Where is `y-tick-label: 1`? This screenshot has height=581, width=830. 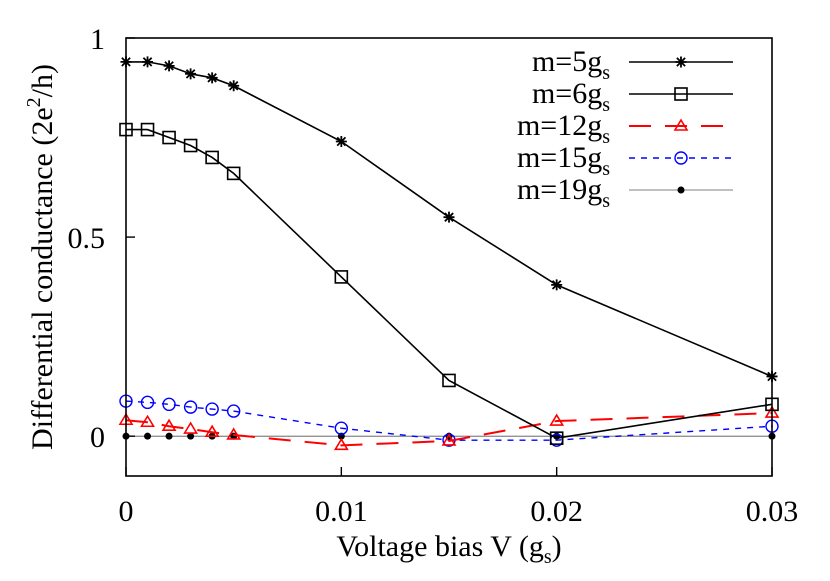
y-tick-label: 1 is located at coordinates (97, 39).